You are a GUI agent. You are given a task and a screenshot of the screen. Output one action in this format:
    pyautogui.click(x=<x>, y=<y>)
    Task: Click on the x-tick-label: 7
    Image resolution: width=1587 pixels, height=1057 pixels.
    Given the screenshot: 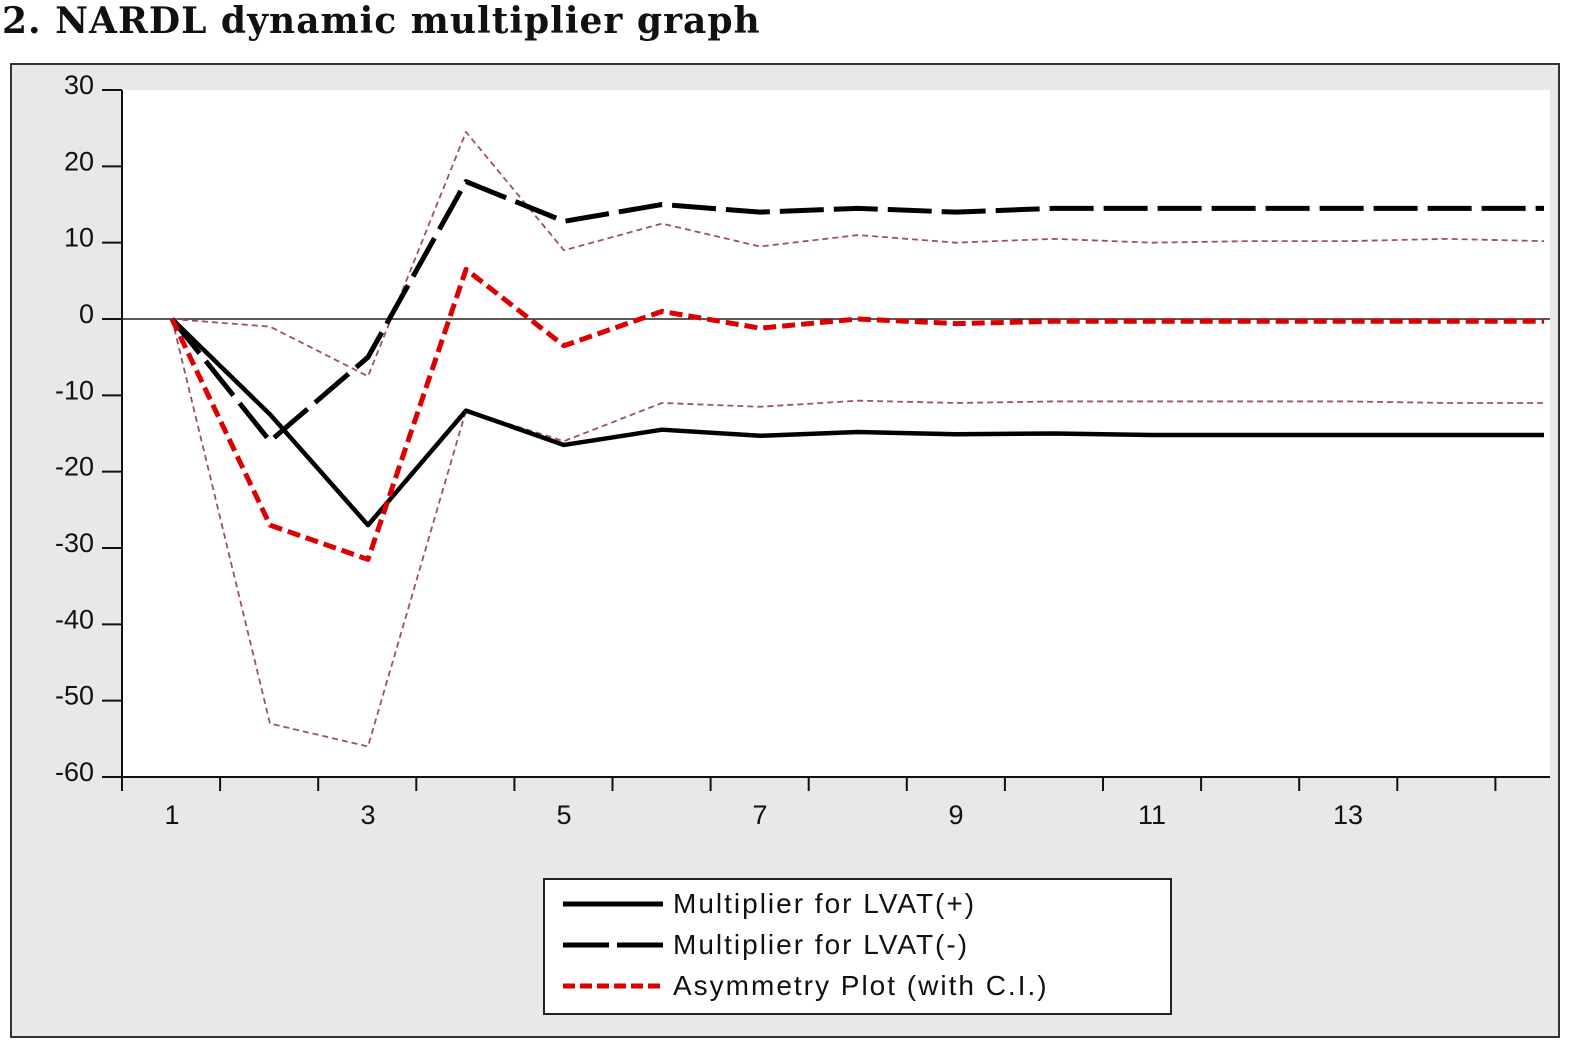 What is the action you would take?
    pyautogui.click(x=759, y=815)
    